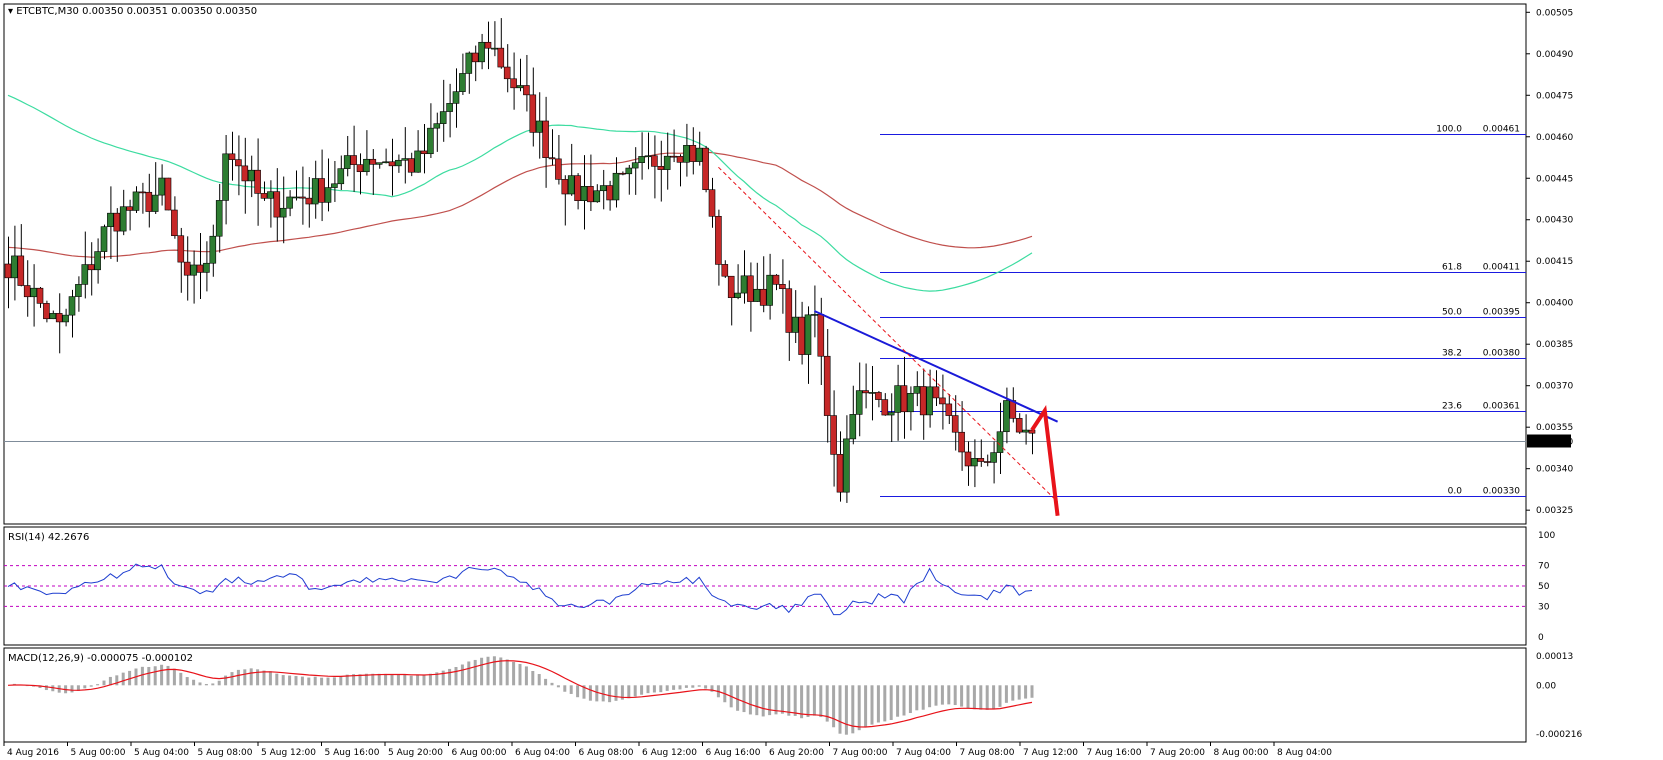  Describe the element at coordinates (1549, 441) in the screenshot. I see `current-price-box` at that location.